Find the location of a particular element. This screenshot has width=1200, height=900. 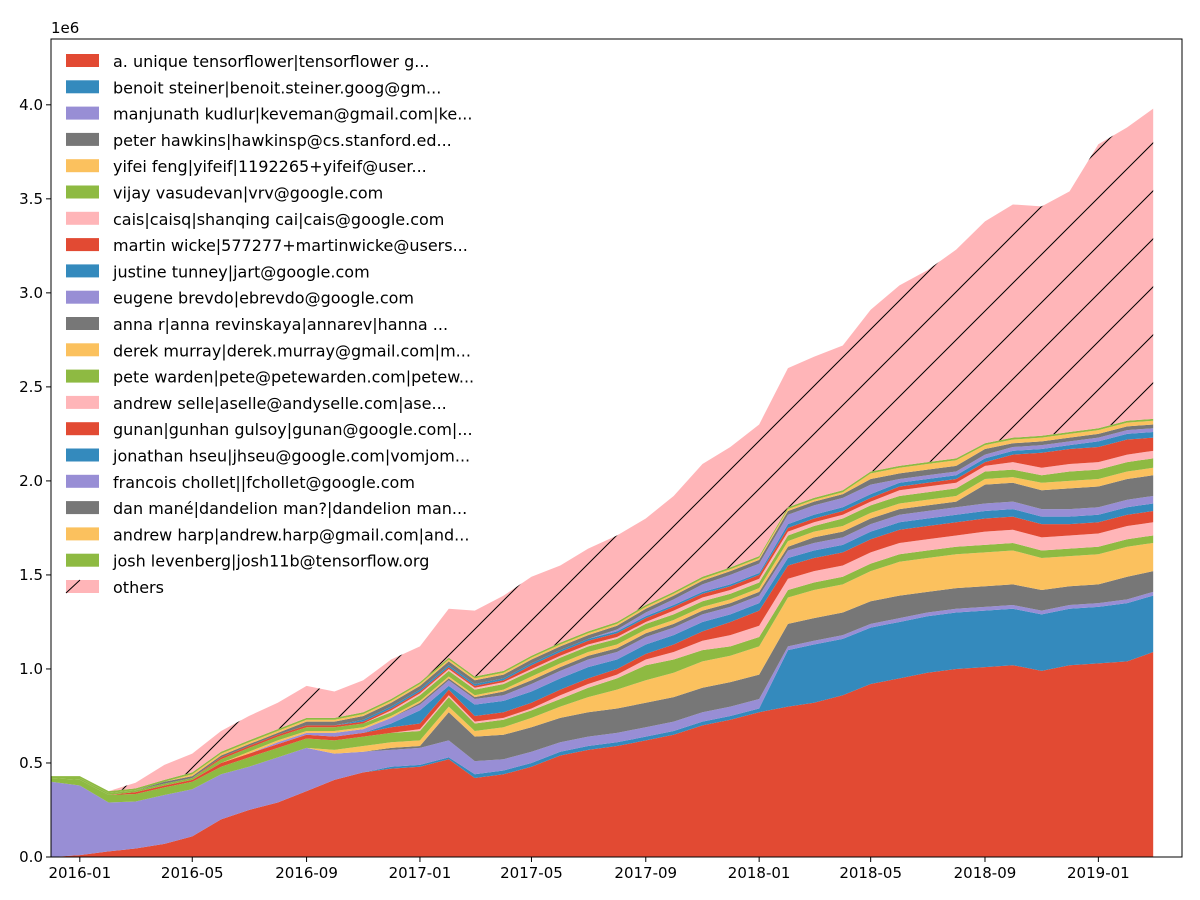

y-axis: 0.0 0.5 1.0 1.5 2.0 2.5 3.0 3.5 4.0 is located at coordinates (35, 481).